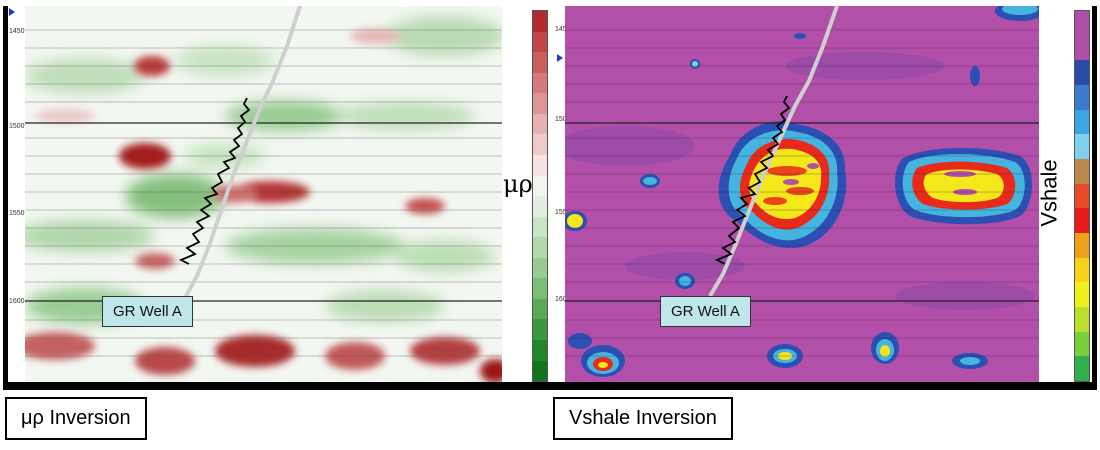  I want to click on well-label-right: GR Well A, so click(705, 311).